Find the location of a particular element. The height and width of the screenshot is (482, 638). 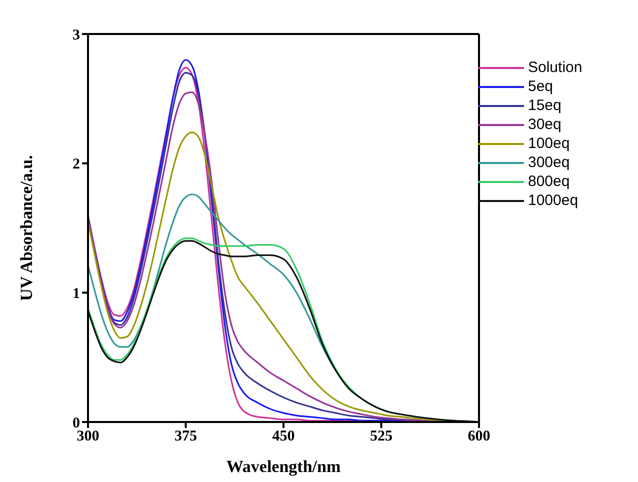

legend-label: Solution is located at coordinates (555, 67).